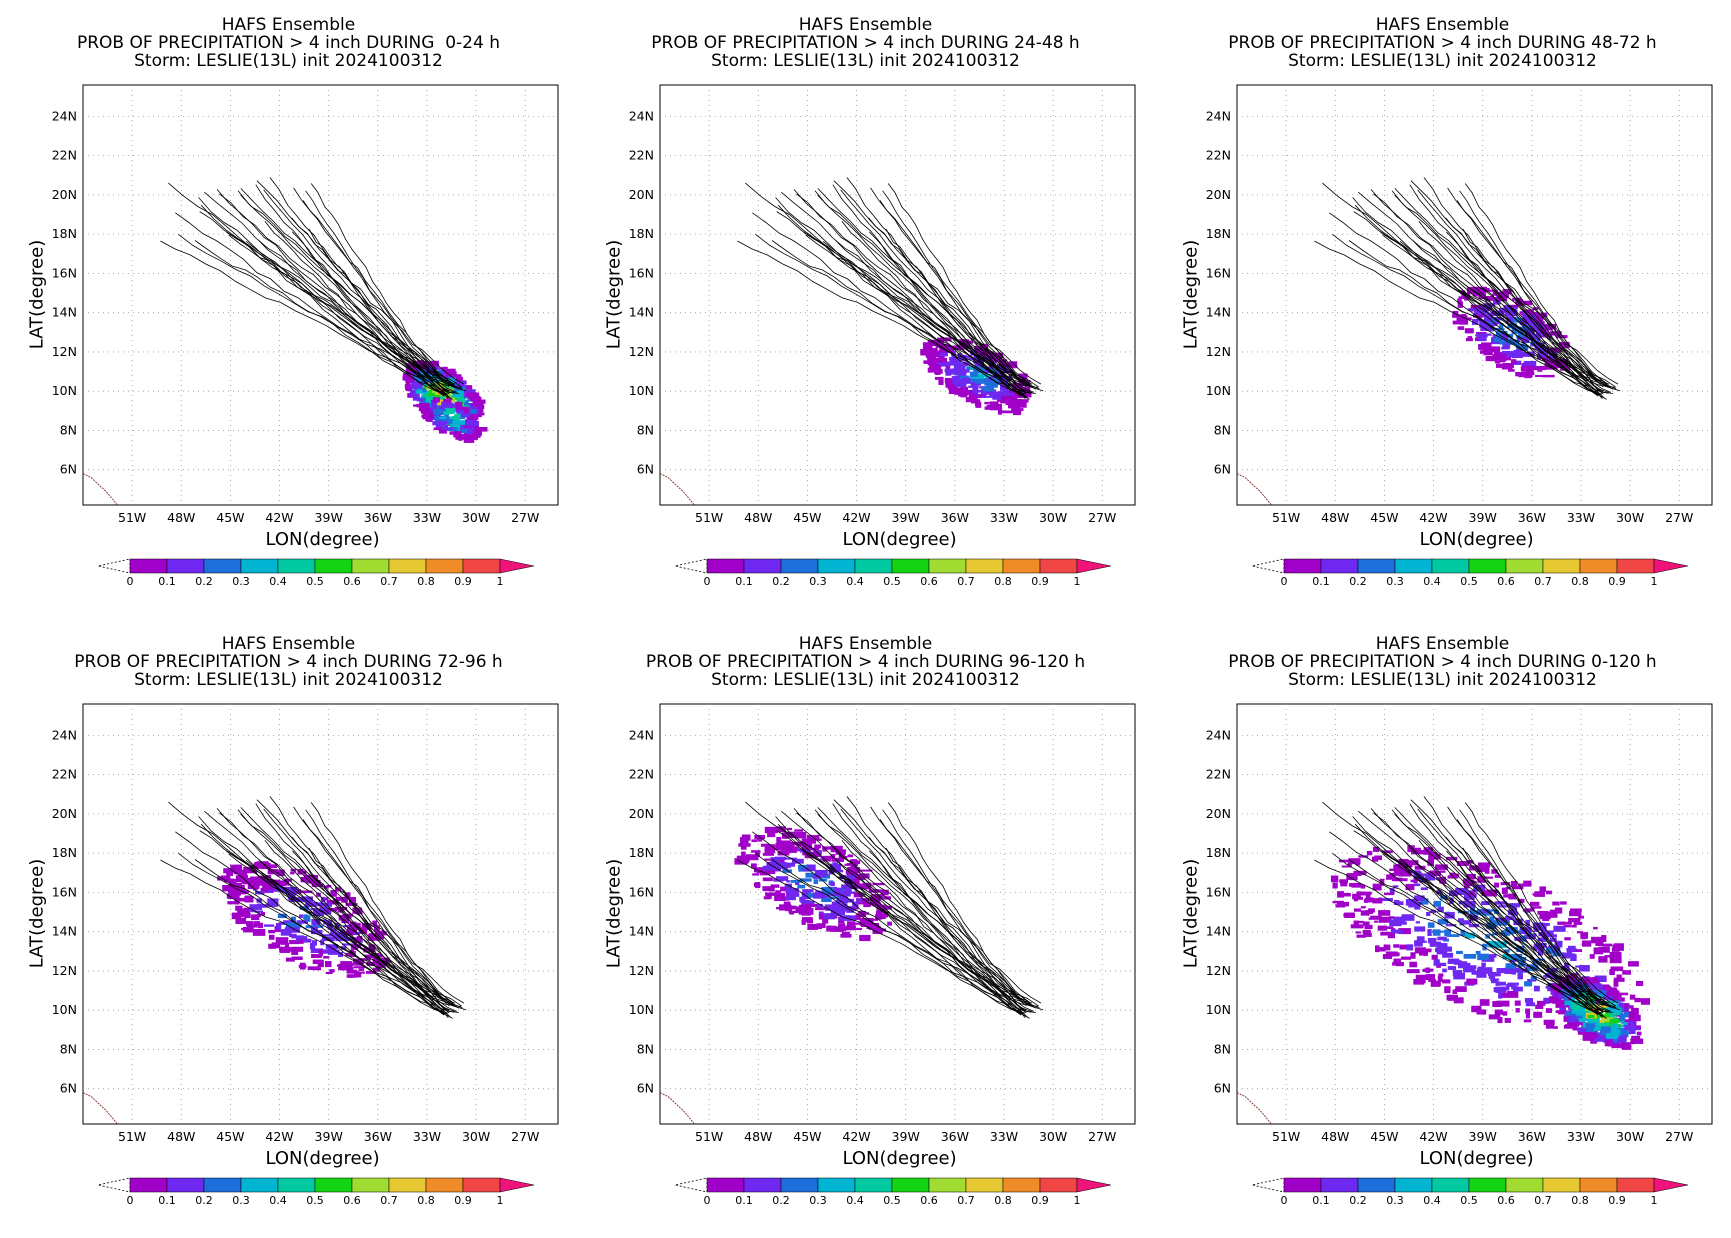 This screenshot has height=1238, width=1731. What do you see at coordinates (378, 517) in the screenshot?
I see `lon-tick-label: 36W` at bounding box center [378, 517].